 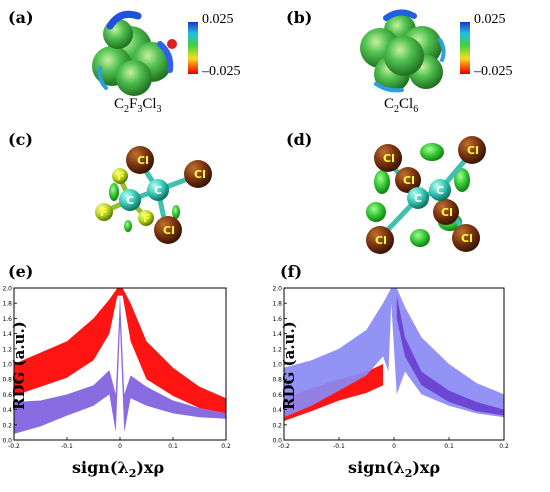 I want to click on esp-surface-a, so click(x=134, y=53).